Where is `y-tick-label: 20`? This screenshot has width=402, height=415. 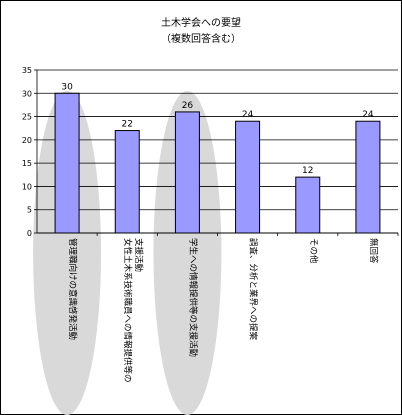 y-tick-label: 20 is located at coordinates (27, 140).